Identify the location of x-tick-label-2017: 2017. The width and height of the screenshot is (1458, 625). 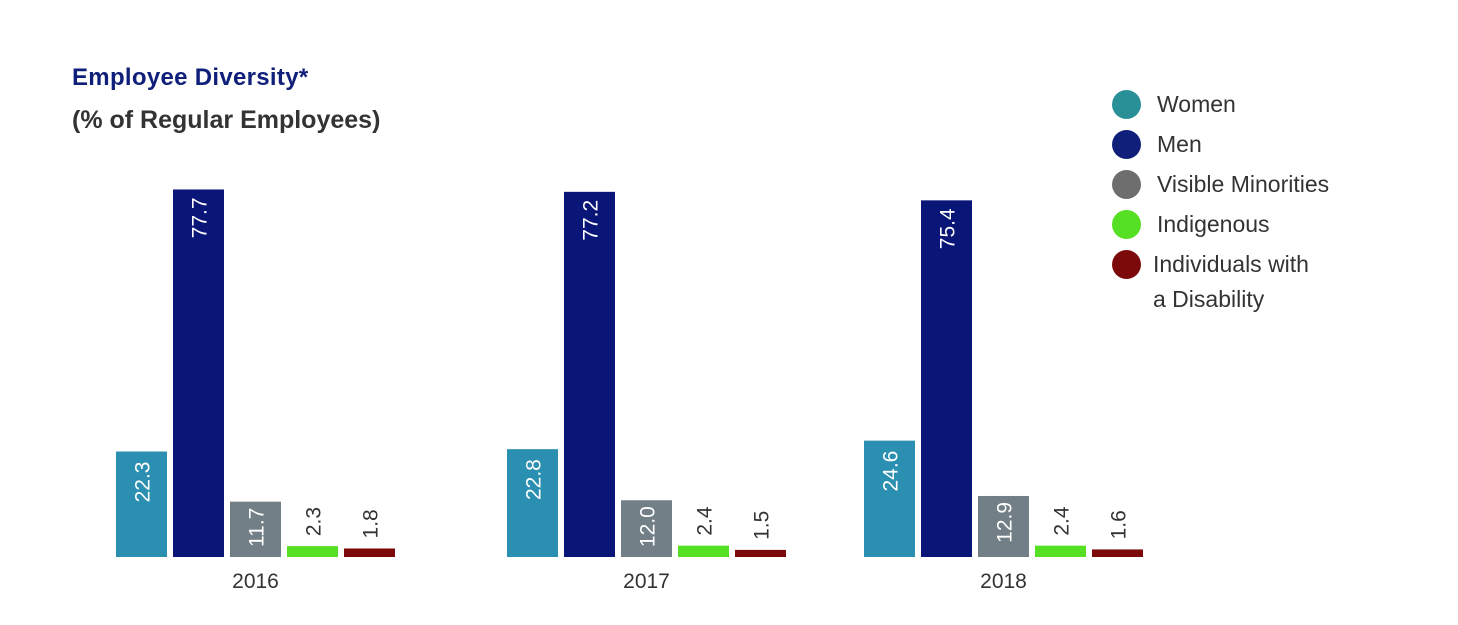
(646, 581).